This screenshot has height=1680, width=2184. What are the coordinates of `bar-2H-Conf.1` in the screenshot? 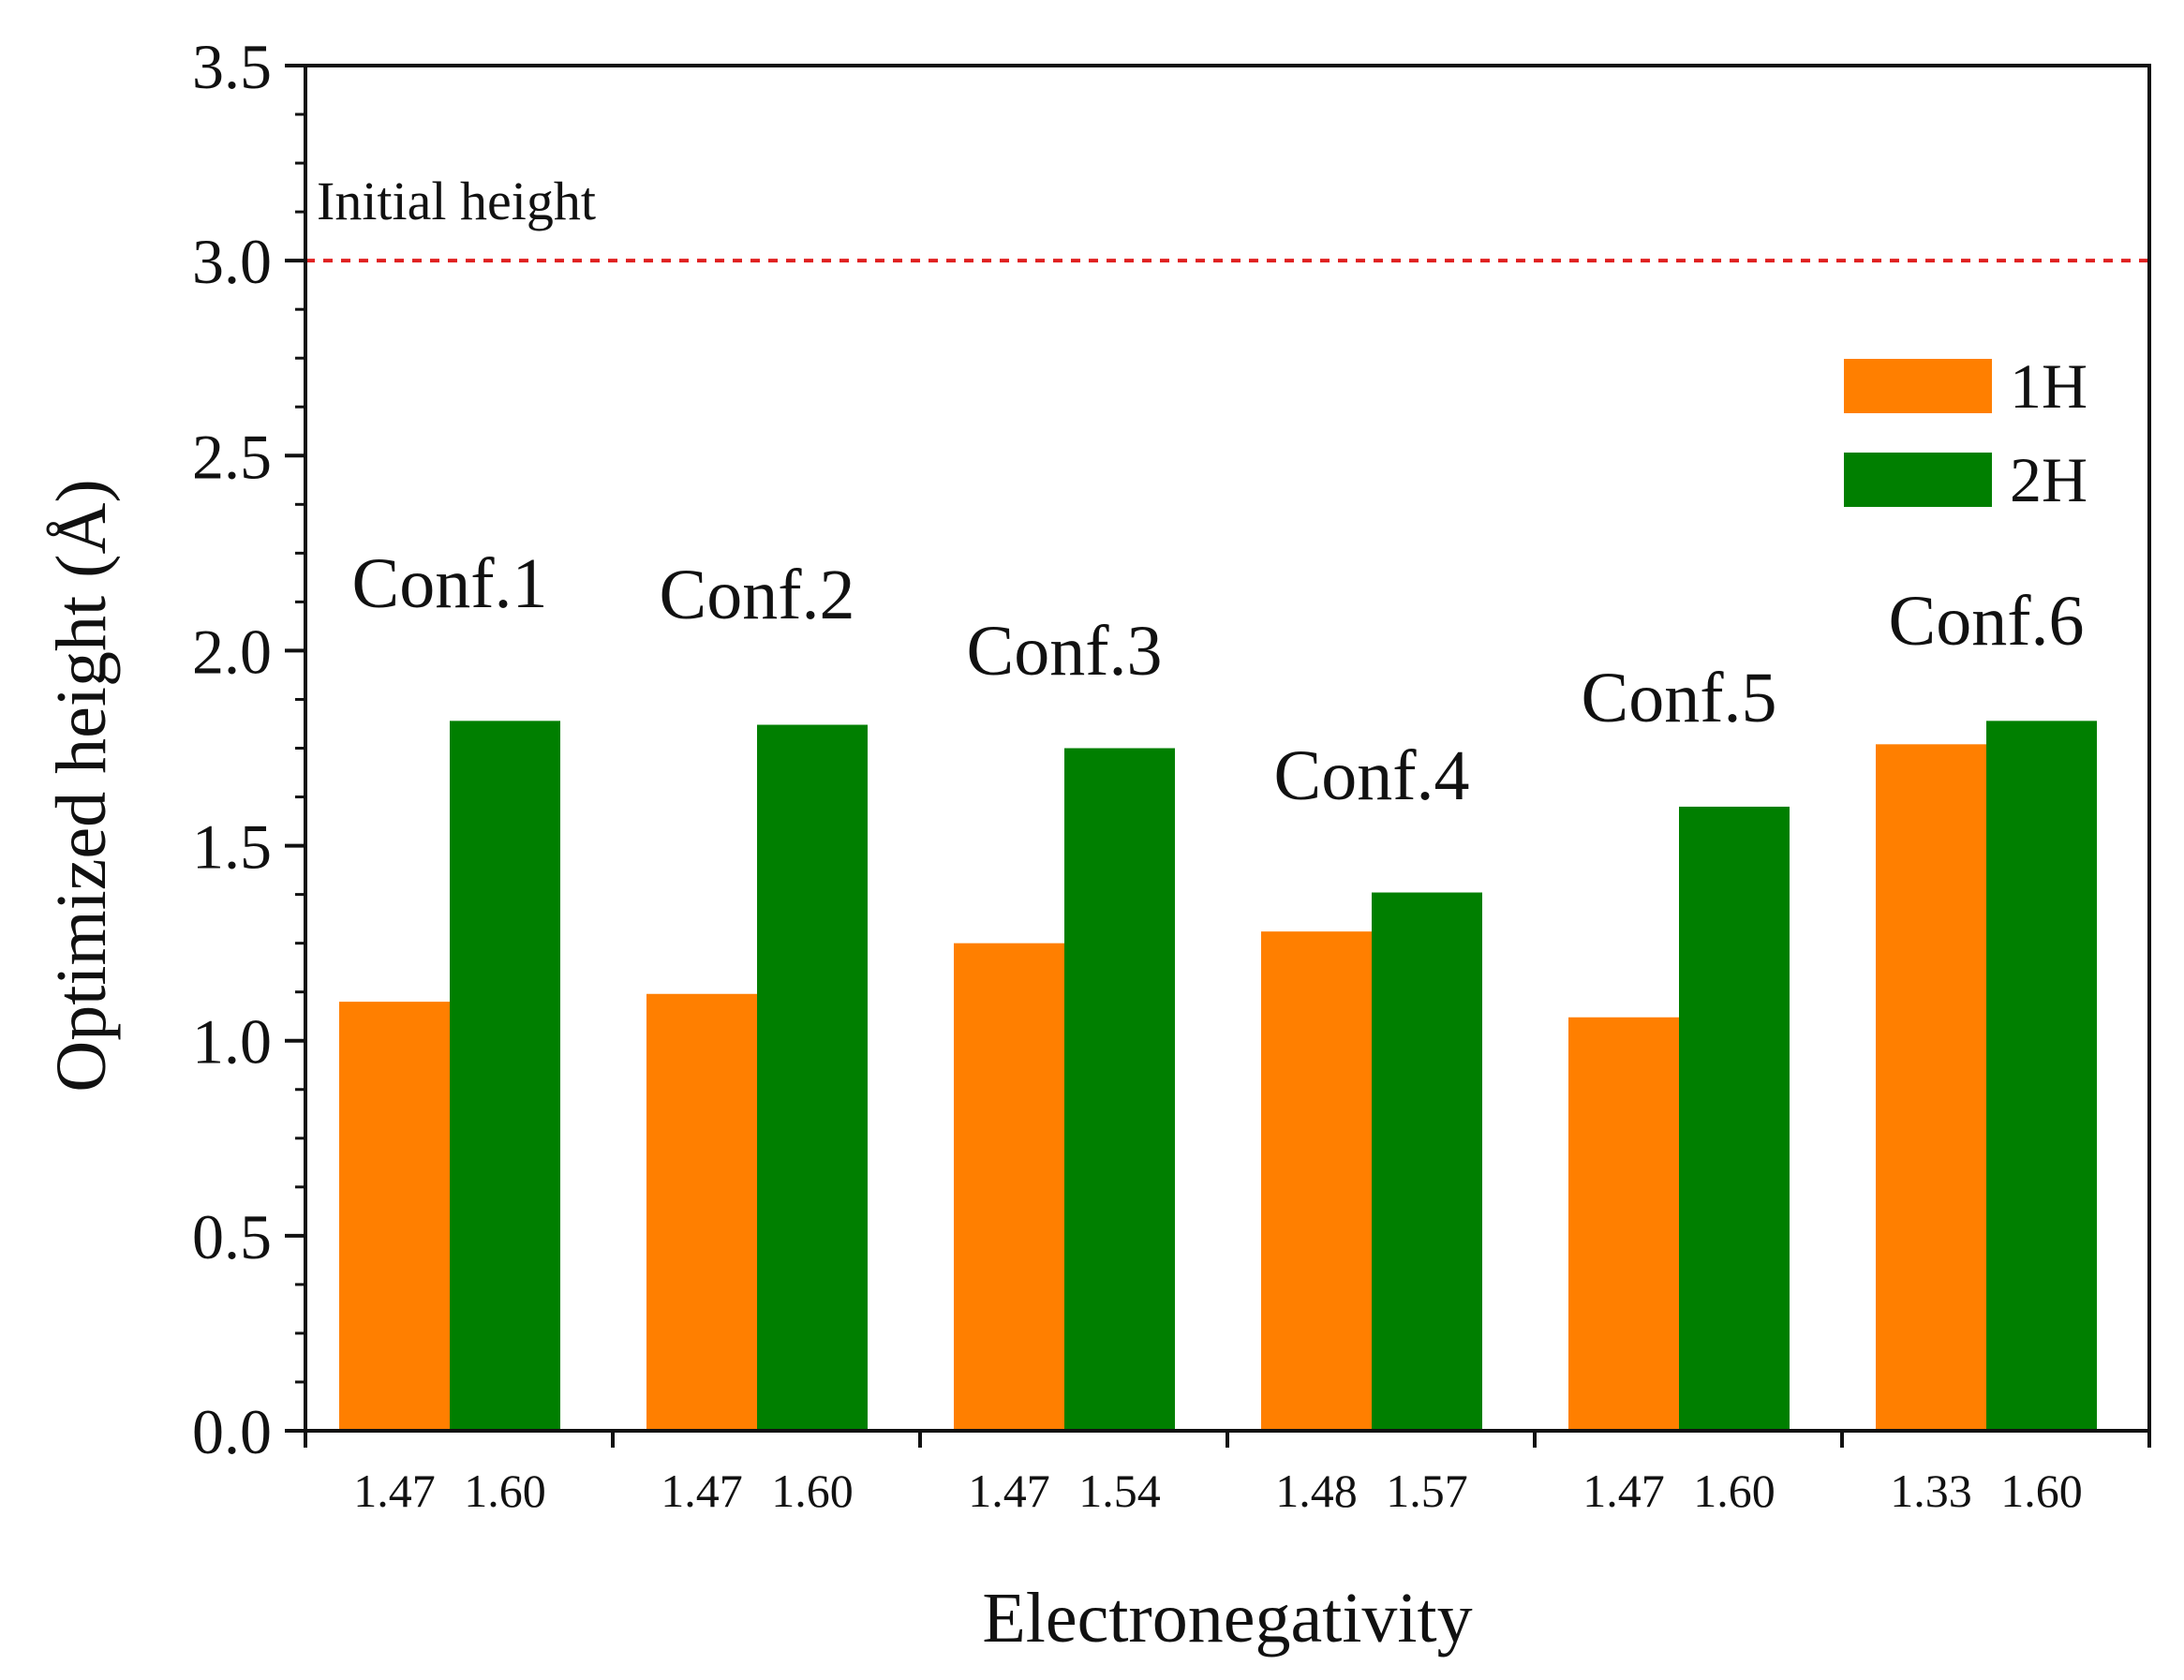 It's located at (505, 1076).